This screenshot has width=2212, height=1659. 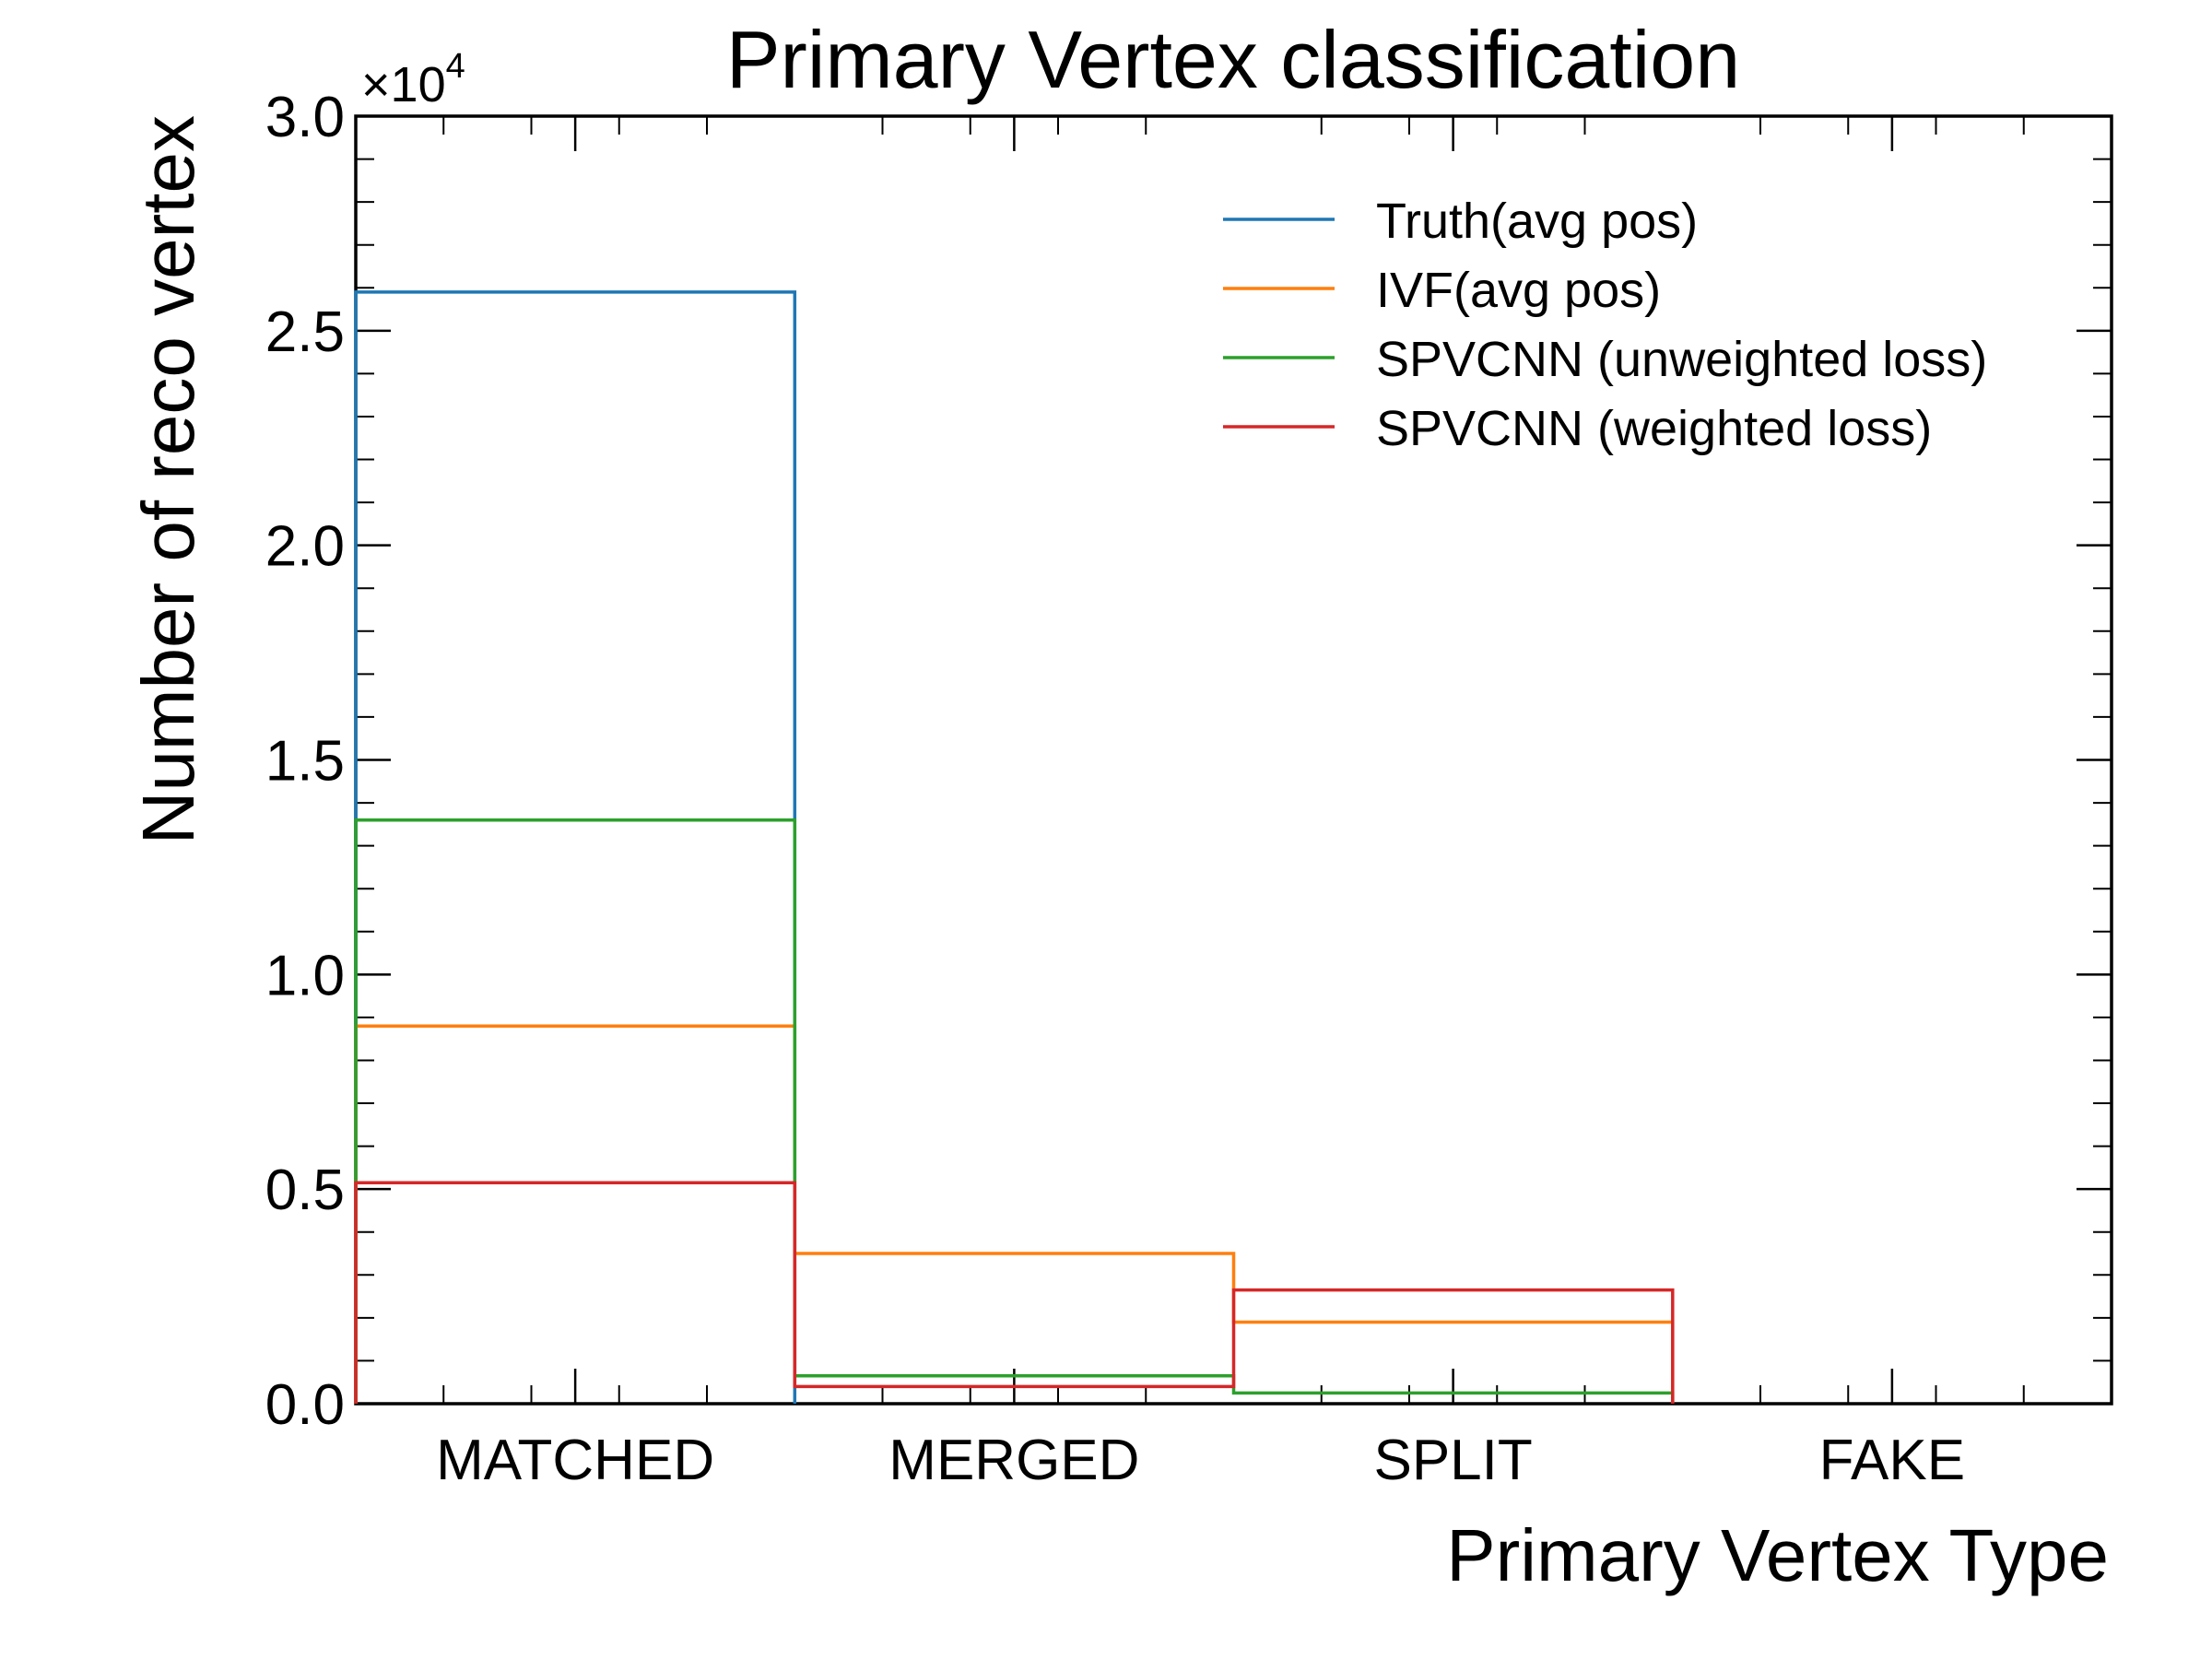 What do you see at coordinates (305, 975) in the screenshot?
I see `y-tick-label: 1.0` at bounding box center [305, 975].